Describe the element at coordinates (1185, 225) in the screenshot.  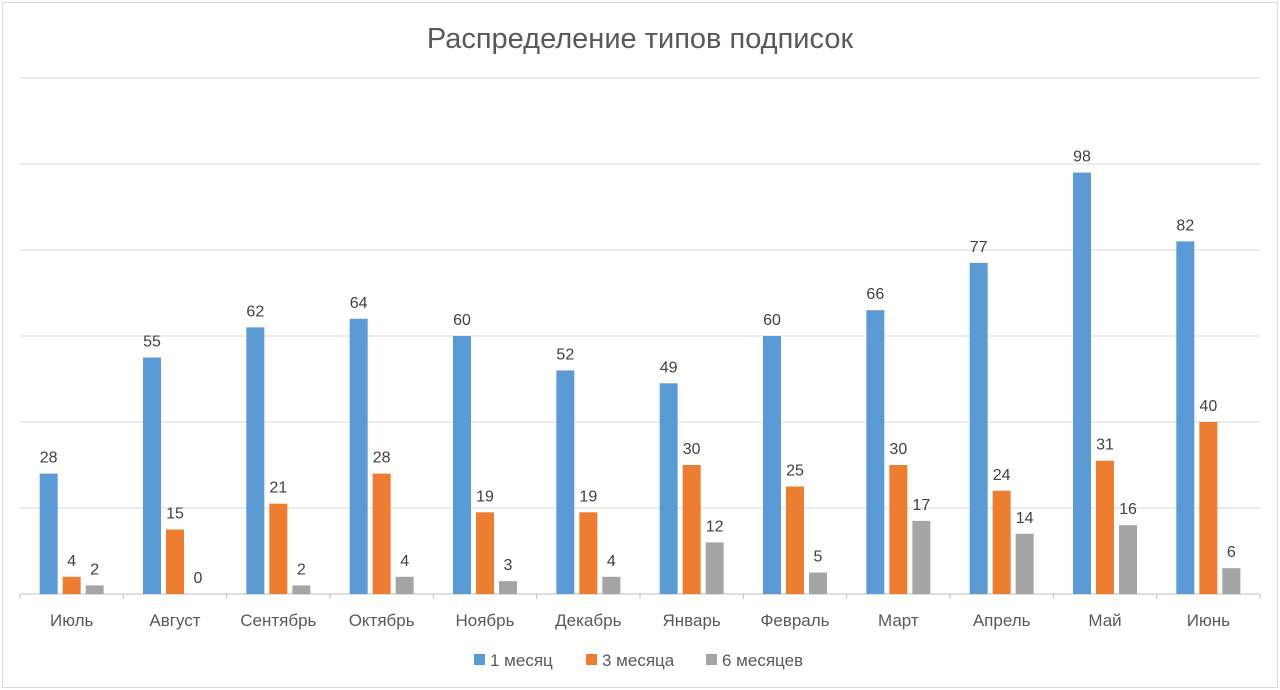
I see `data-label: 82` at that location.